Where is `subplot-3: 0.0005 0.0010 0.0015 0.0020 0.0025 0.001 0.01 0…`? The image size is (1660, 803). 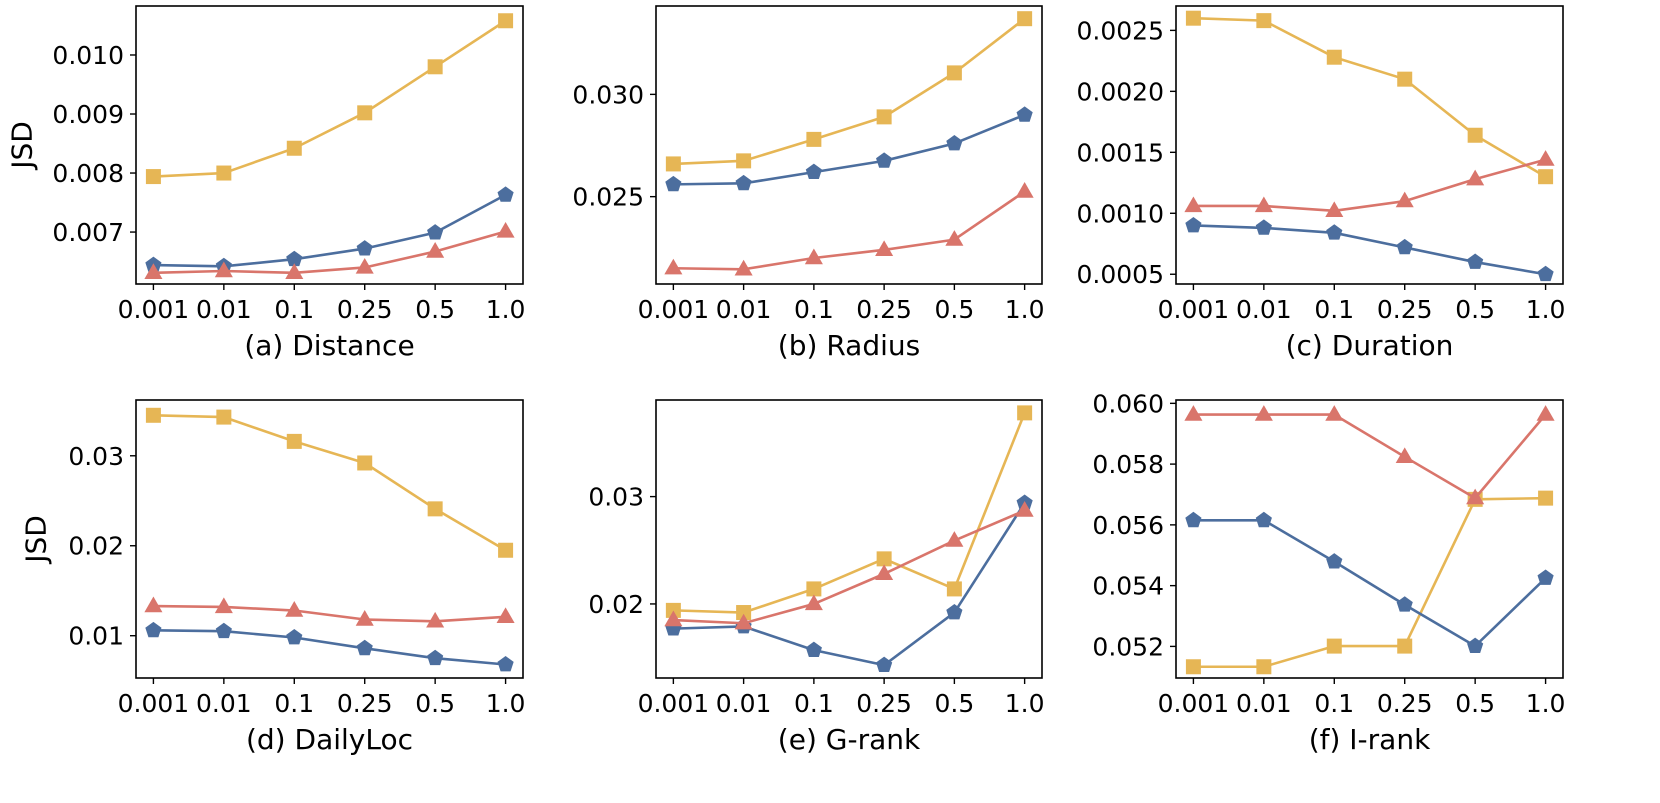 subplot-3: 0.0005 0.0010 0.0015 0.0020 0.0025 0.001 0.01 0… is located at coordinates (1321, 183).